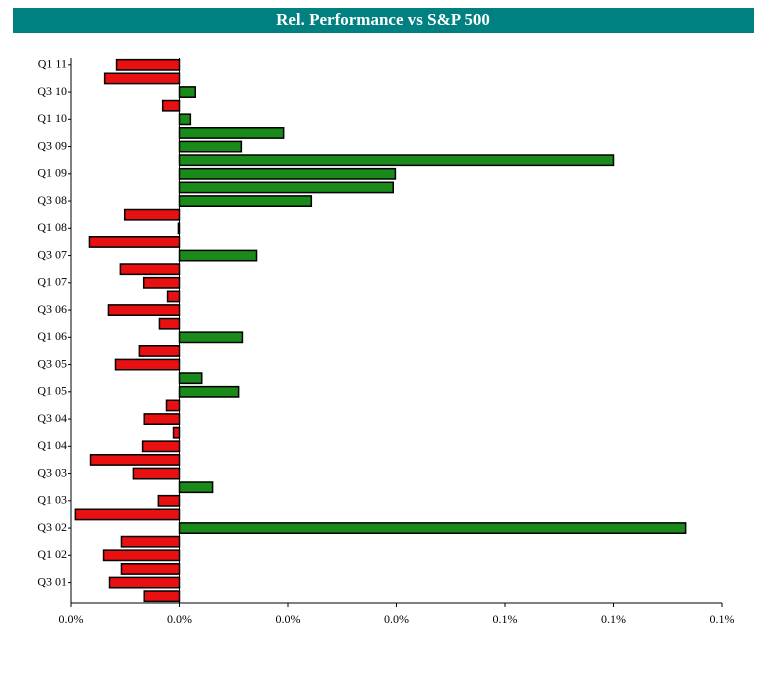  What do you see at coordinates (52, 581) in the screenshot?
I see `y-tick-label: Q3 01` at bounding box center [52, 581].